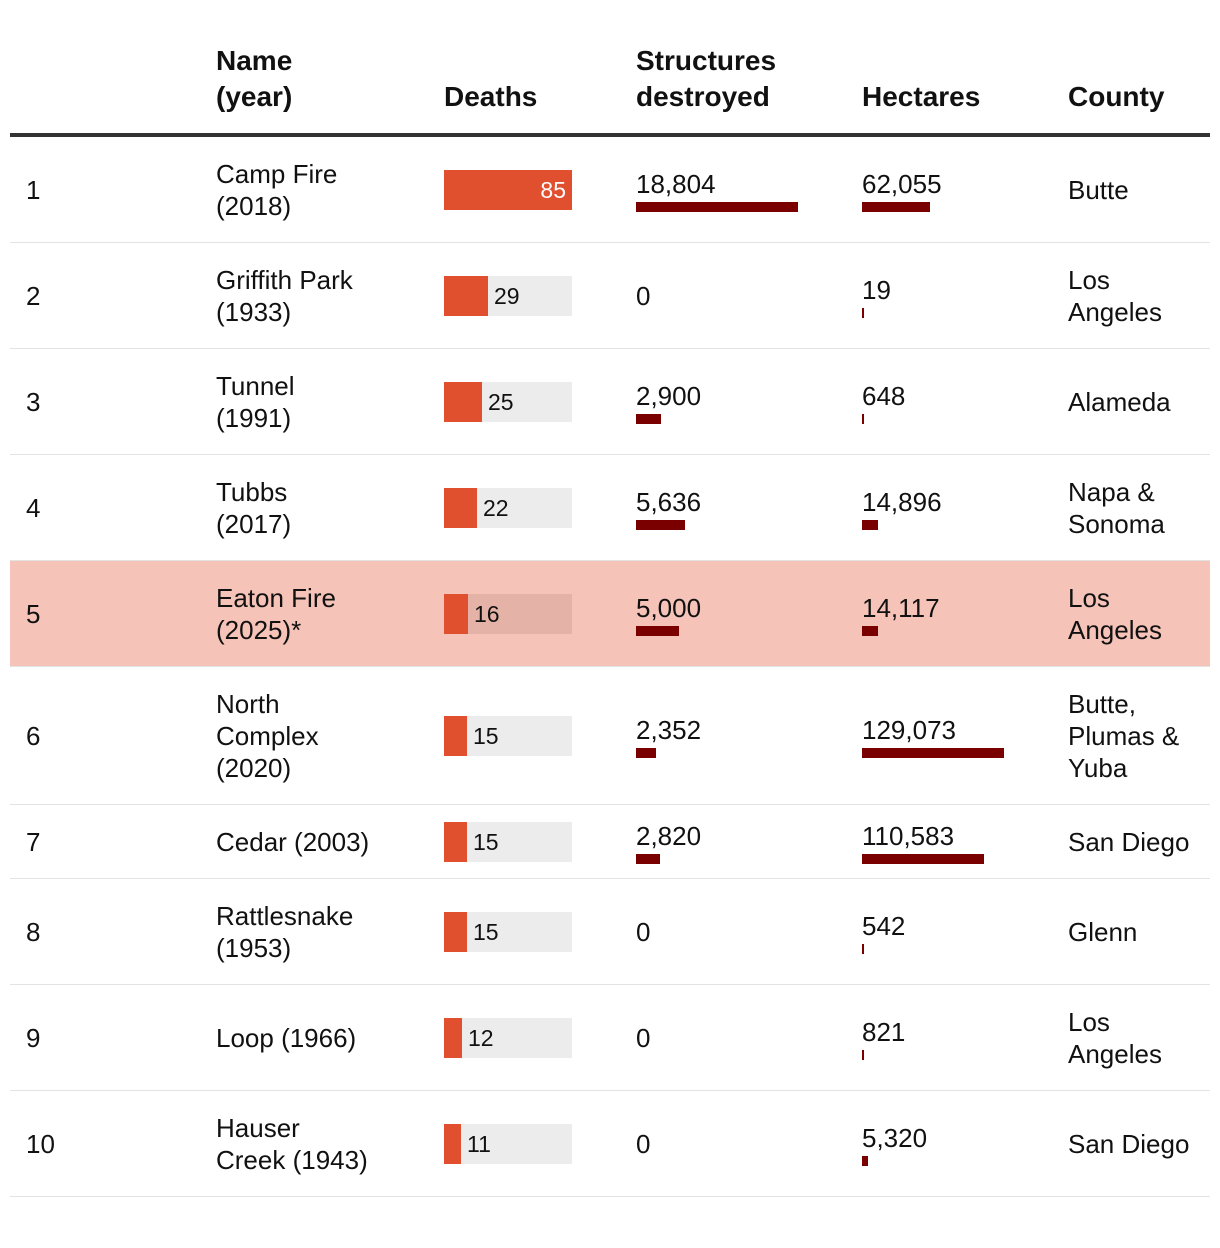 The image size is (1220, 1248). I want to click on deaths-cell: 12, so click(508, 1037).